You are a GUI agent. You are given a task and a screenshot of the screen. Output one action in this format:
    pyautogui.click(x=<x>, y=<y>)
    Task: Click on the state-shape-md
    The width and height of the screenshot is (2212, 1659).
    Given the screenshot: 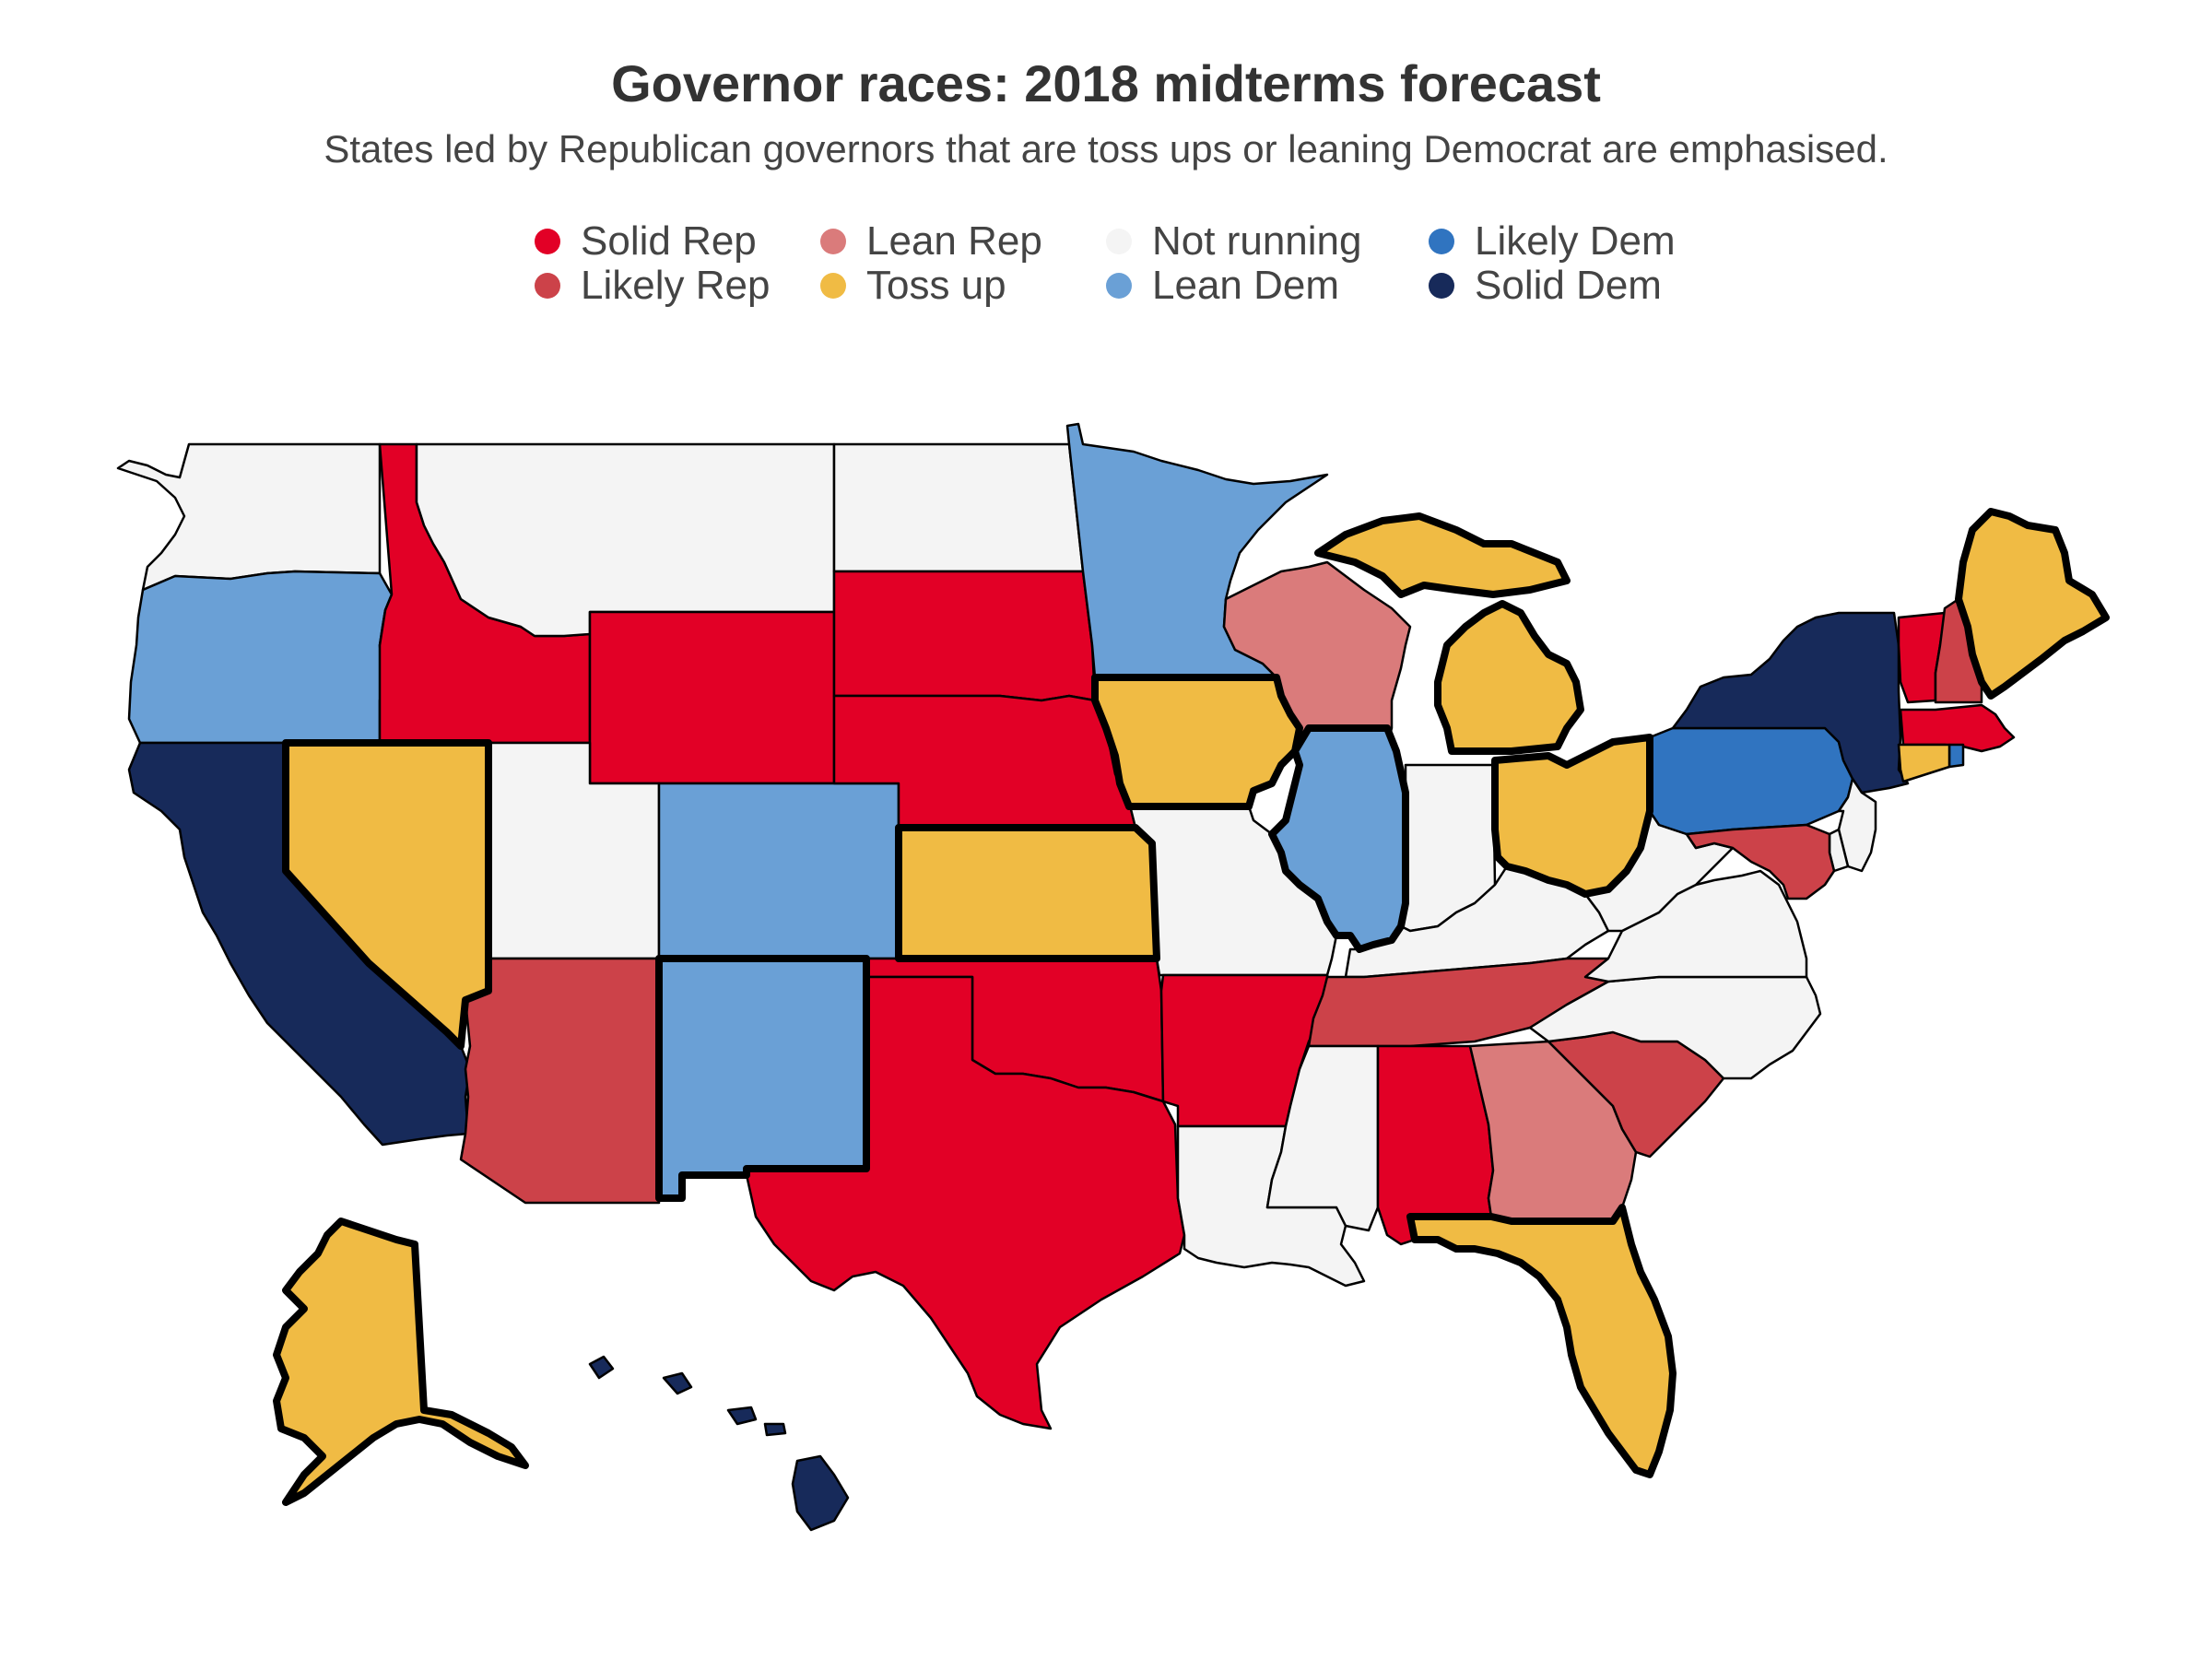 What is the action you would take?
    pyautogui.click(x=1760, y=861)
    